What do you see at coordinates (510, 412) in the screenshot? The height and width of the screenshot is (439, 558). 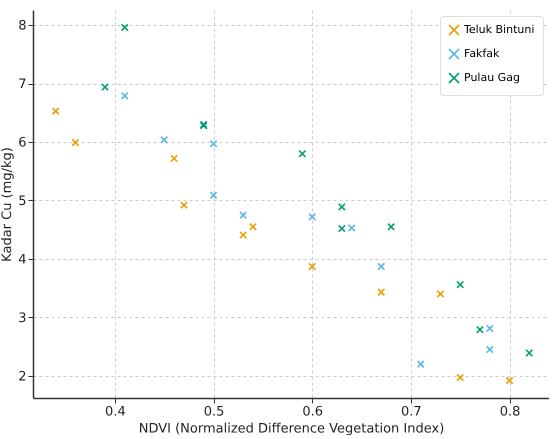 I see `x-tick-label: 0.8` at bounding box center [510, 412].